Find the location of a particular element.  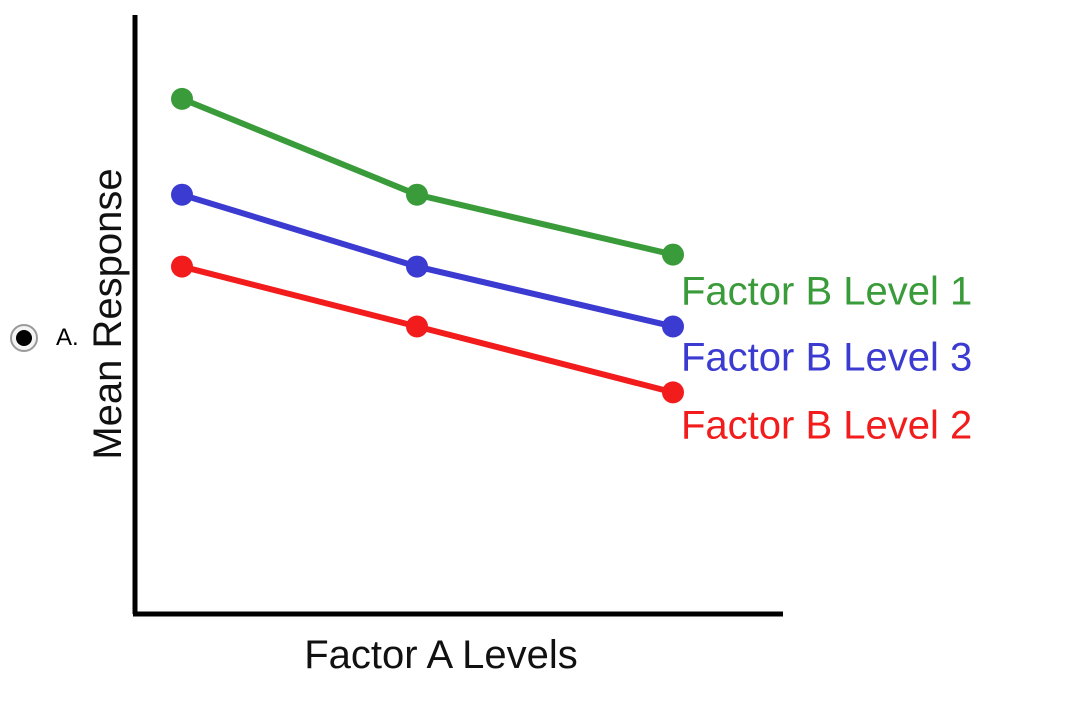

series-label-factor-b-level-1: Factor B Level 1 is located at coordinates (826, 292).